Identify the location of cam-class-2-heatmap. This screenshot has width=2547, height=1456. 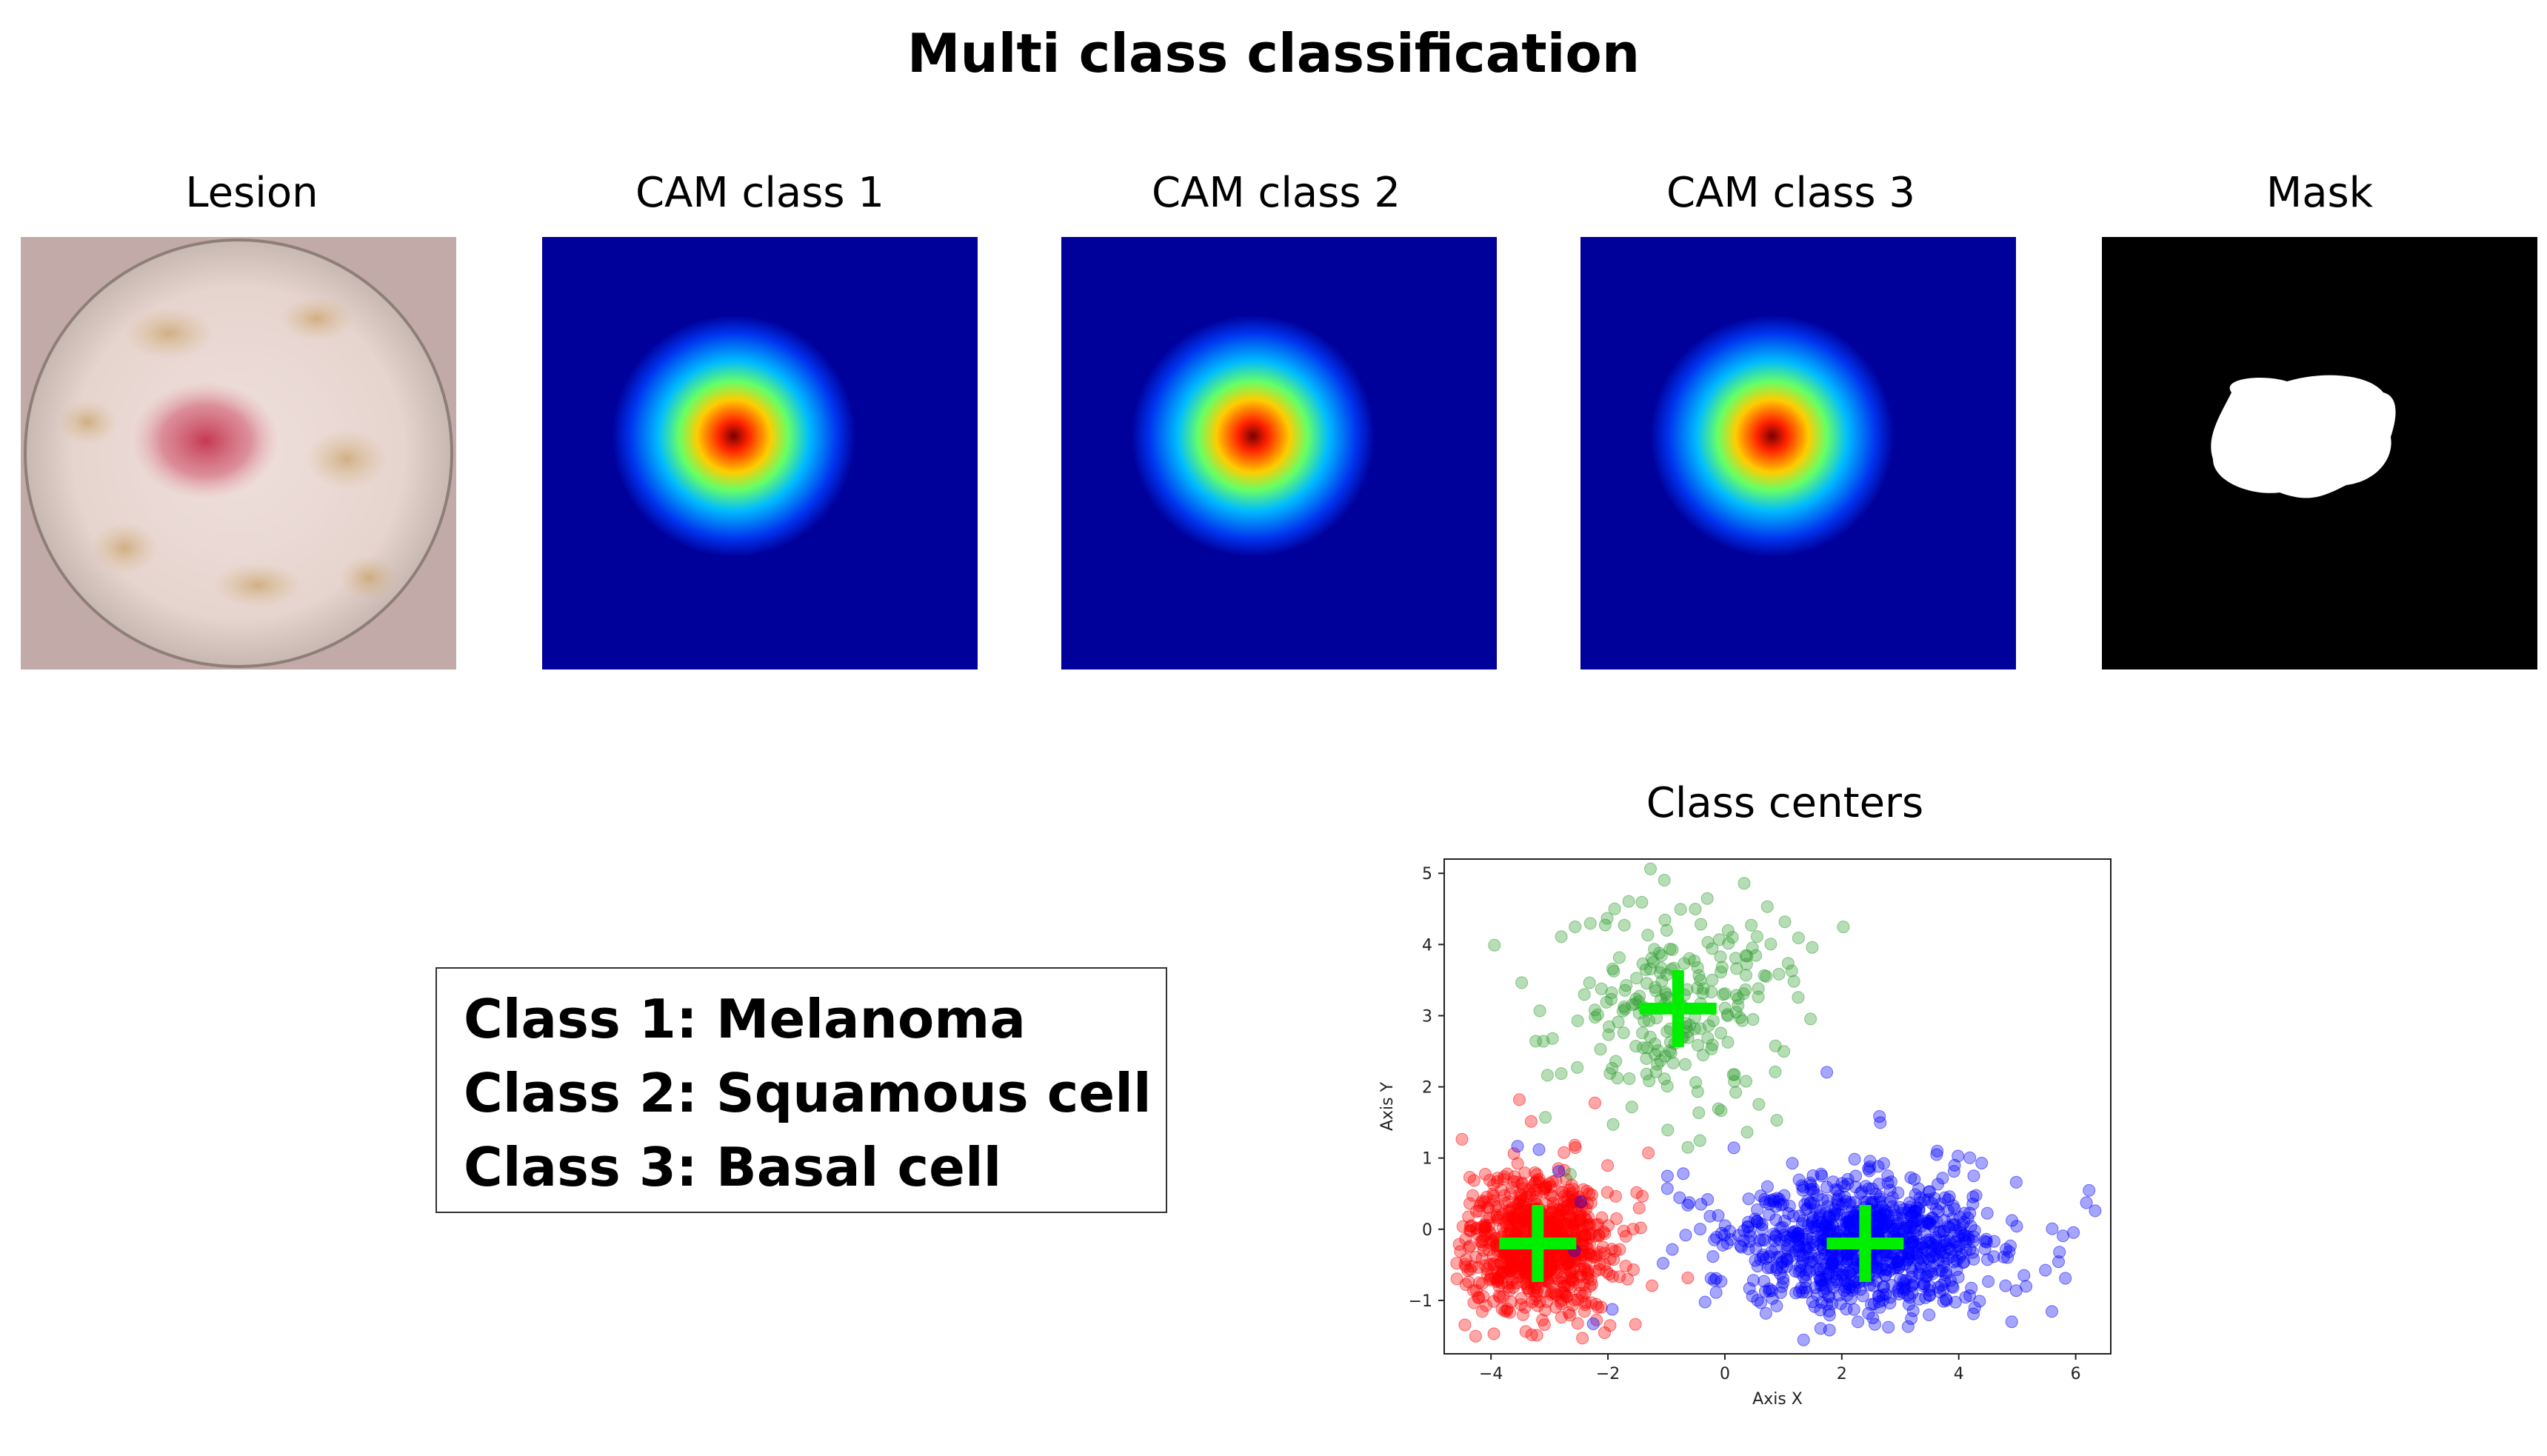
(1279, 453).